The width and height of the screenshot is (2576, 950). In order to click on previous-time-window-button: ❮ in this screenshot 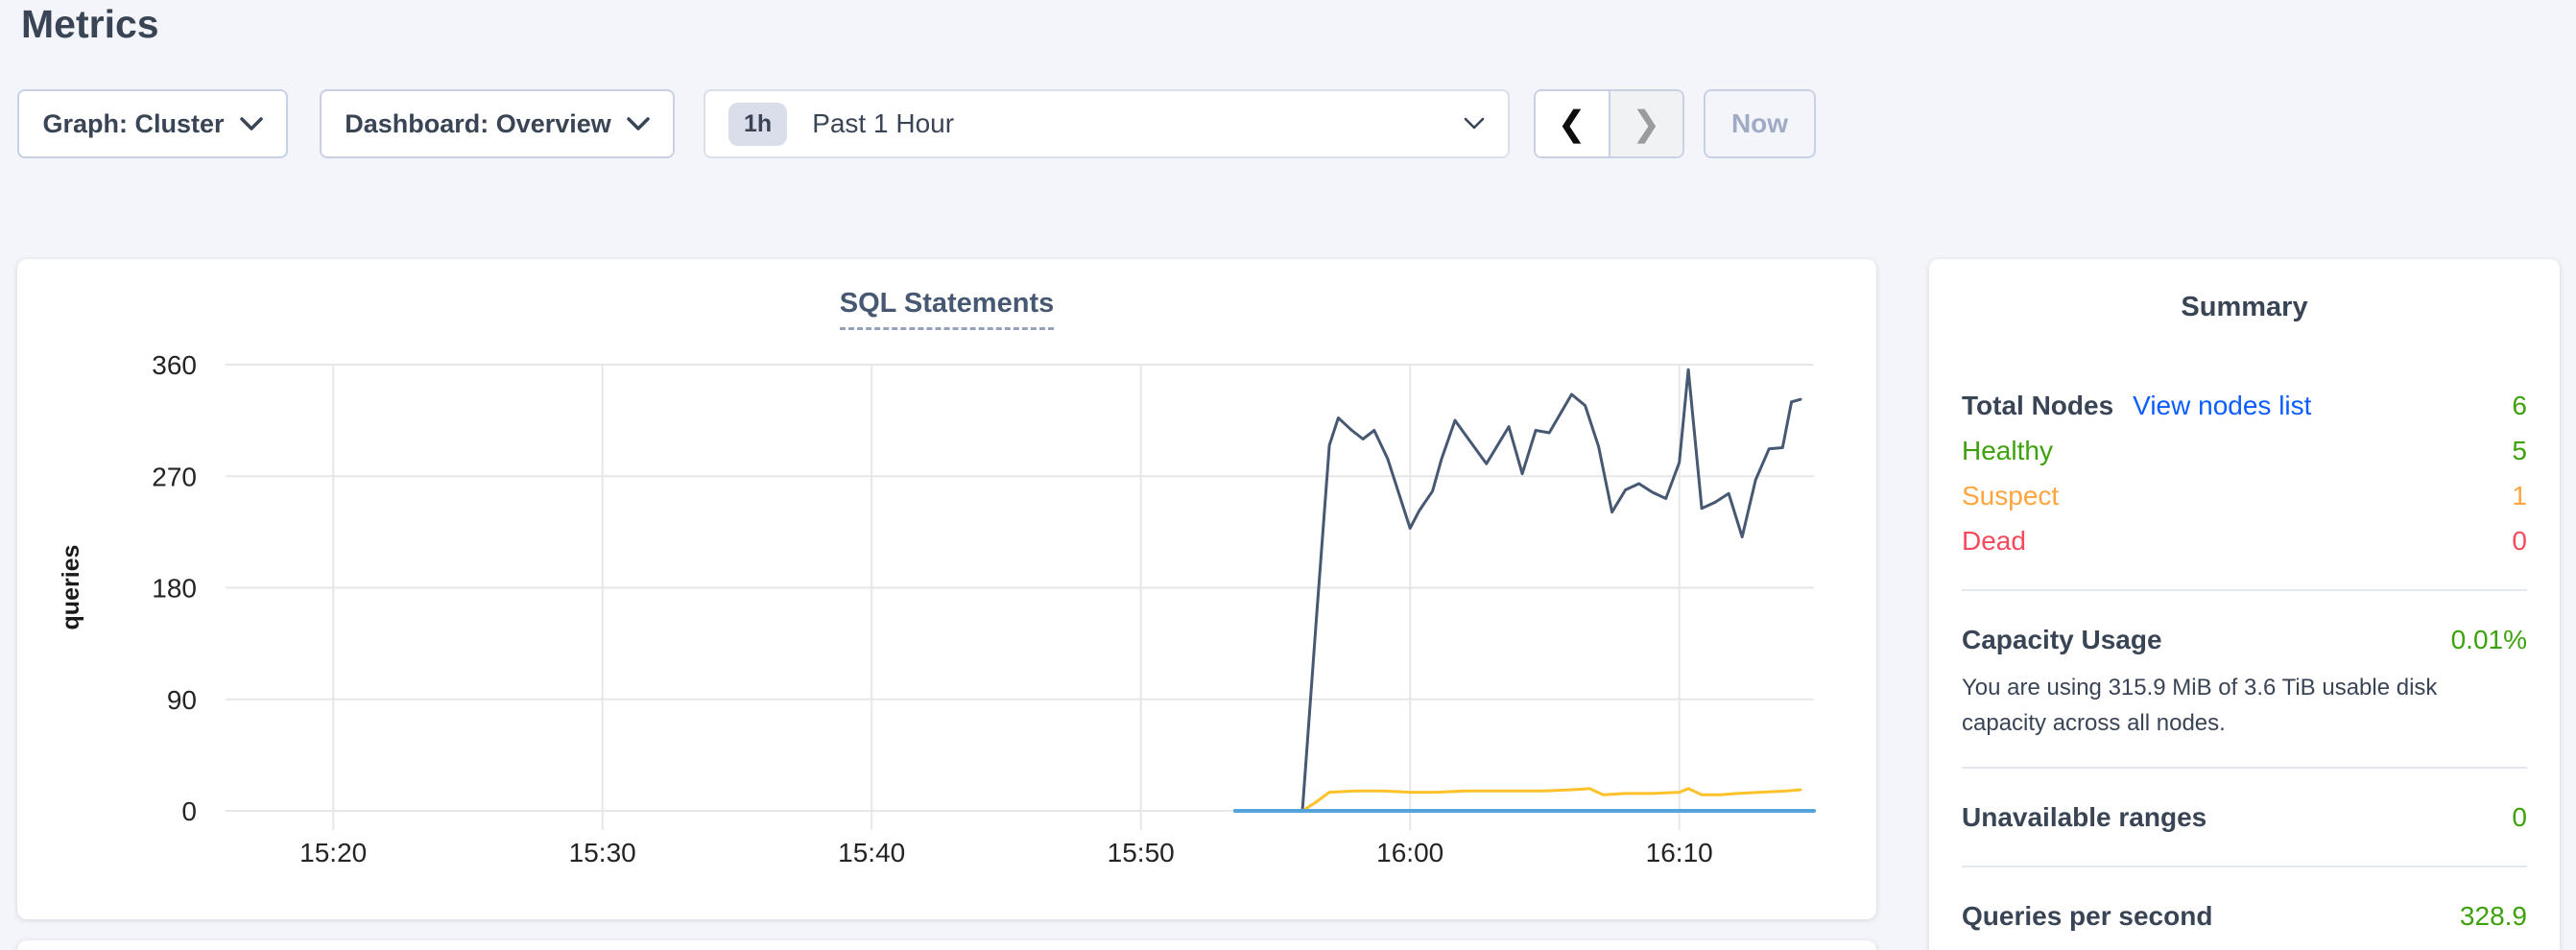, I will do `click(1573, 123)`.